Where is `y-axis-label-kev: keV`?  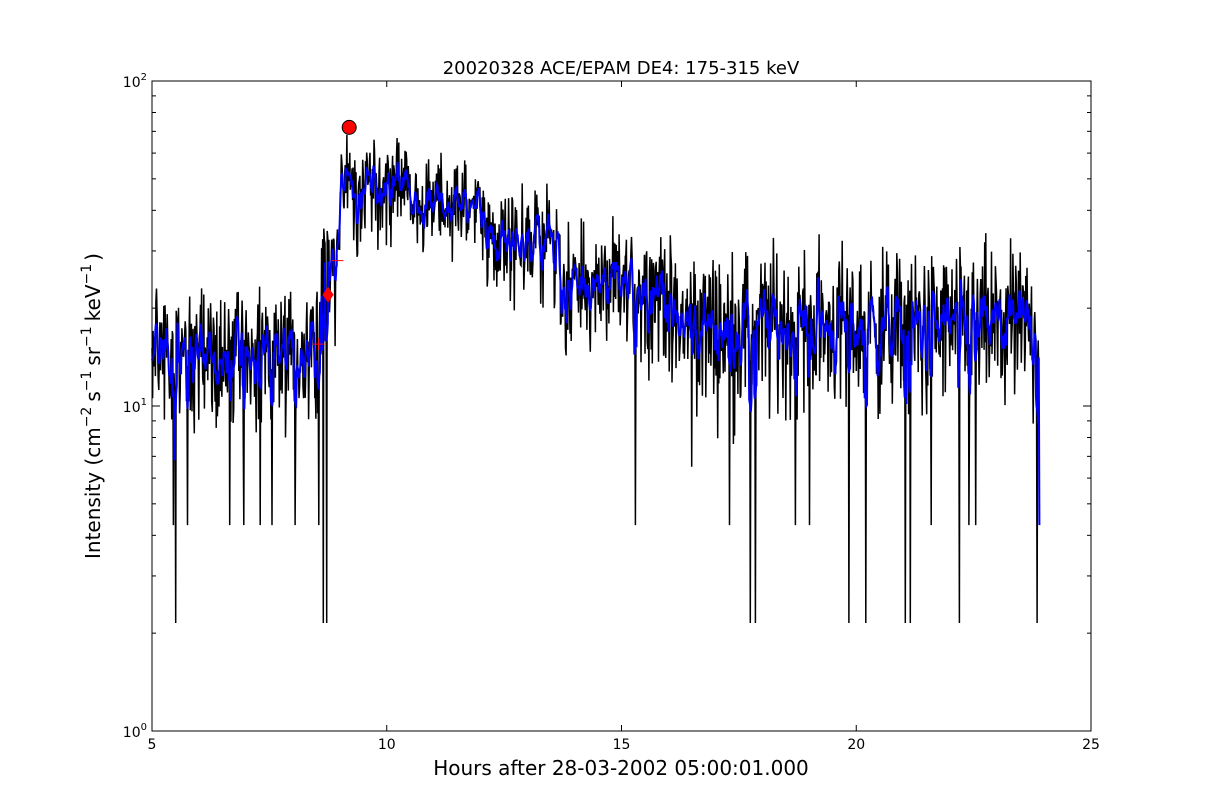
y-axis-label-kev: keV is located at coordinates (93, 302).